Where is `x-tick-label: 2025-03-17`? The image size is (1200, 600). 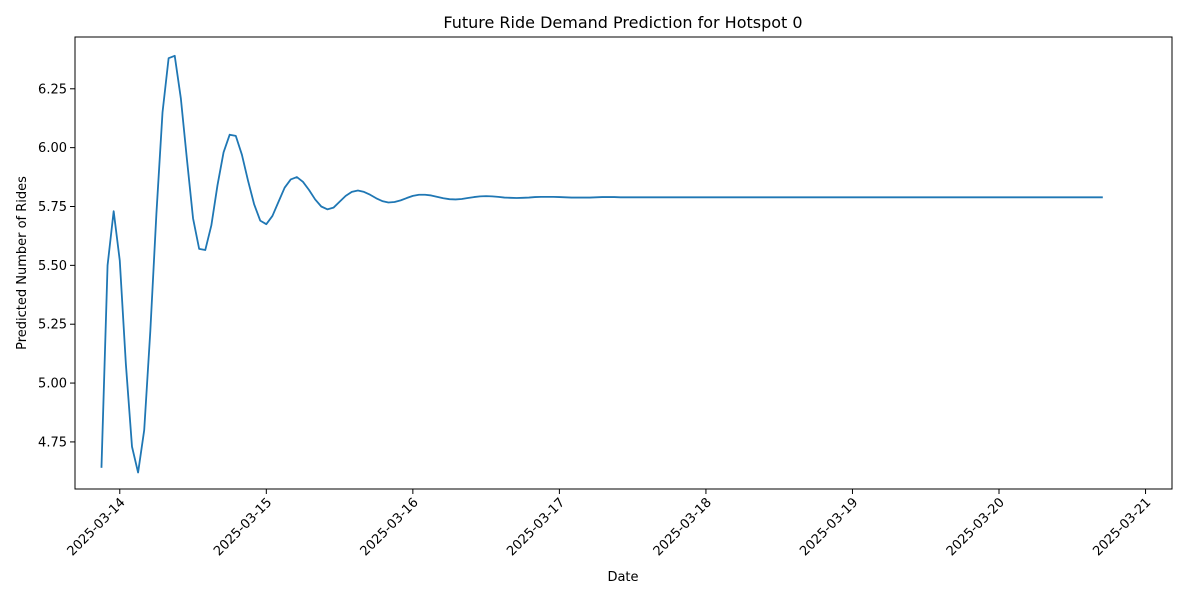
x-tick-label: 2025-03-17 is located at coordinates (536, 527).